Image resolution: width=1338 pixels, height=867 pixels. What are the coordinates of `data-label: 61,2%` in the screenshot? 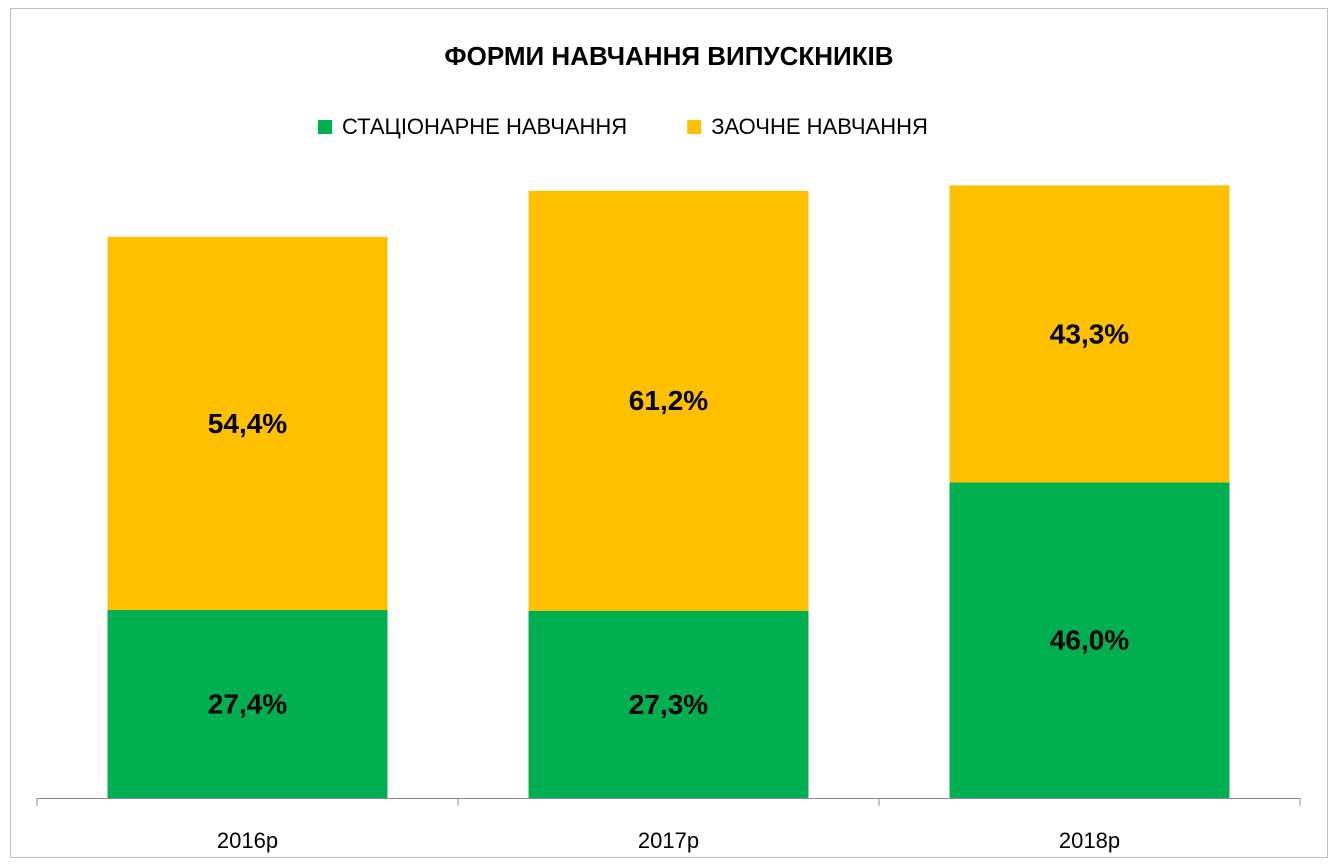 It's located at (668, 400).